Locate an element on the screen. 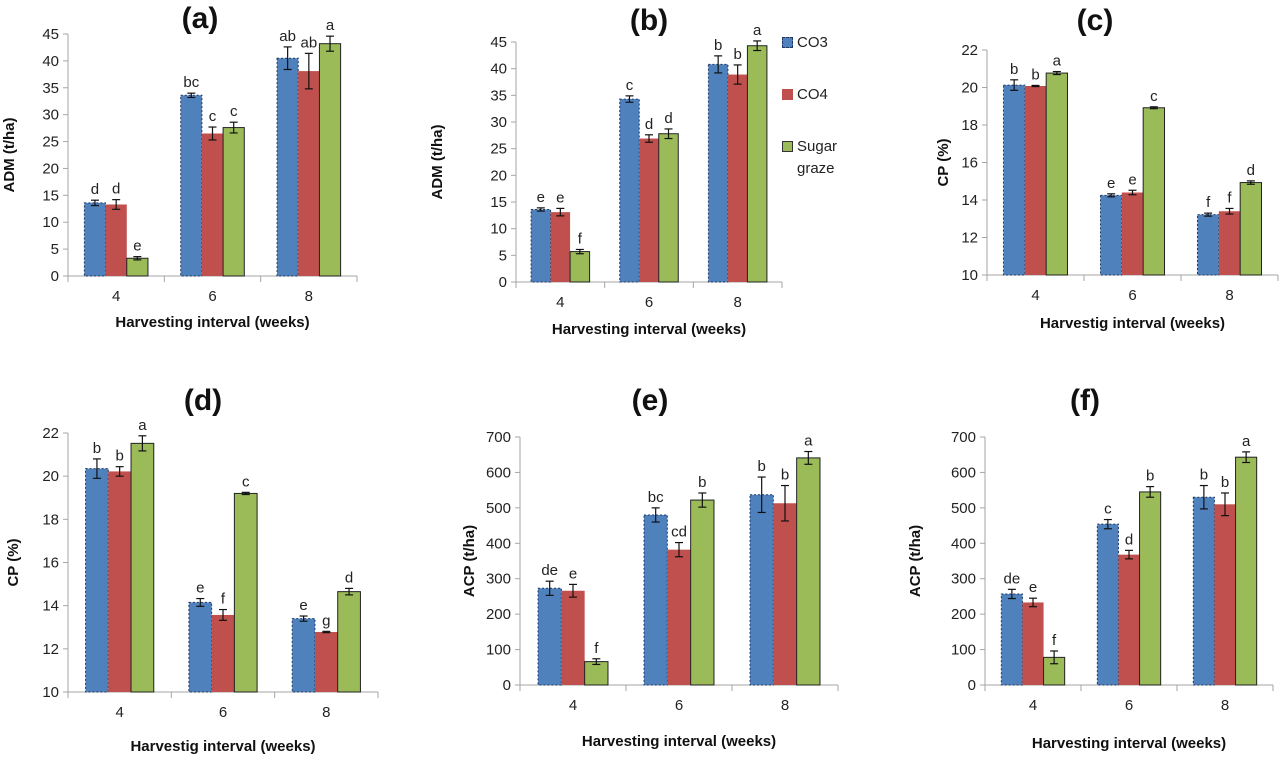 Image resolution: width=1280 pixels, height=766 pixels. x-tick-label: 8 is located at coordinates (737, 302).